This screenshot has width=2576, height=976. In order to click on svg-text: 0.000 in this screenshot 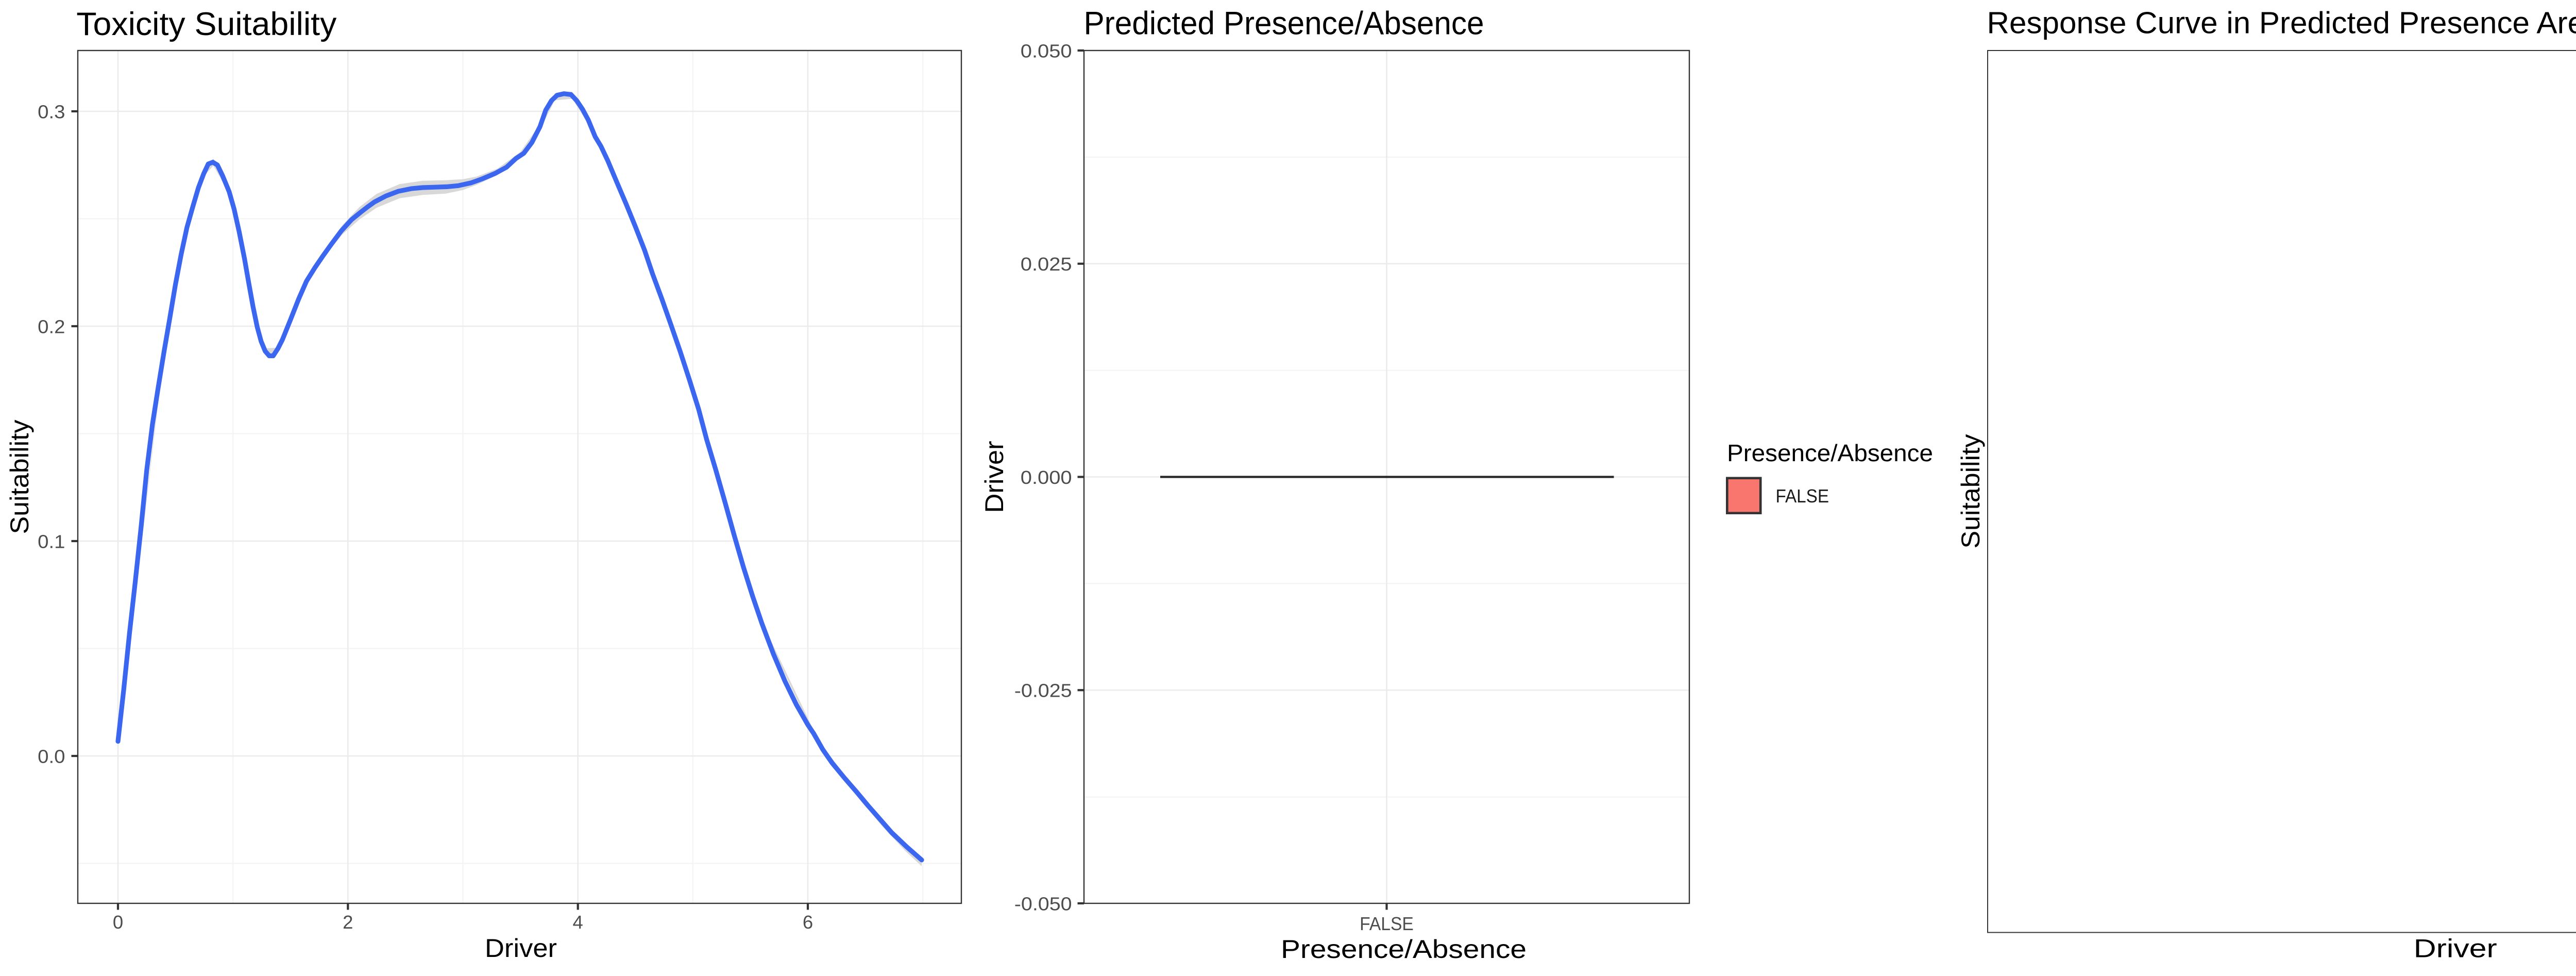, I will do `click(1046, 477)`.